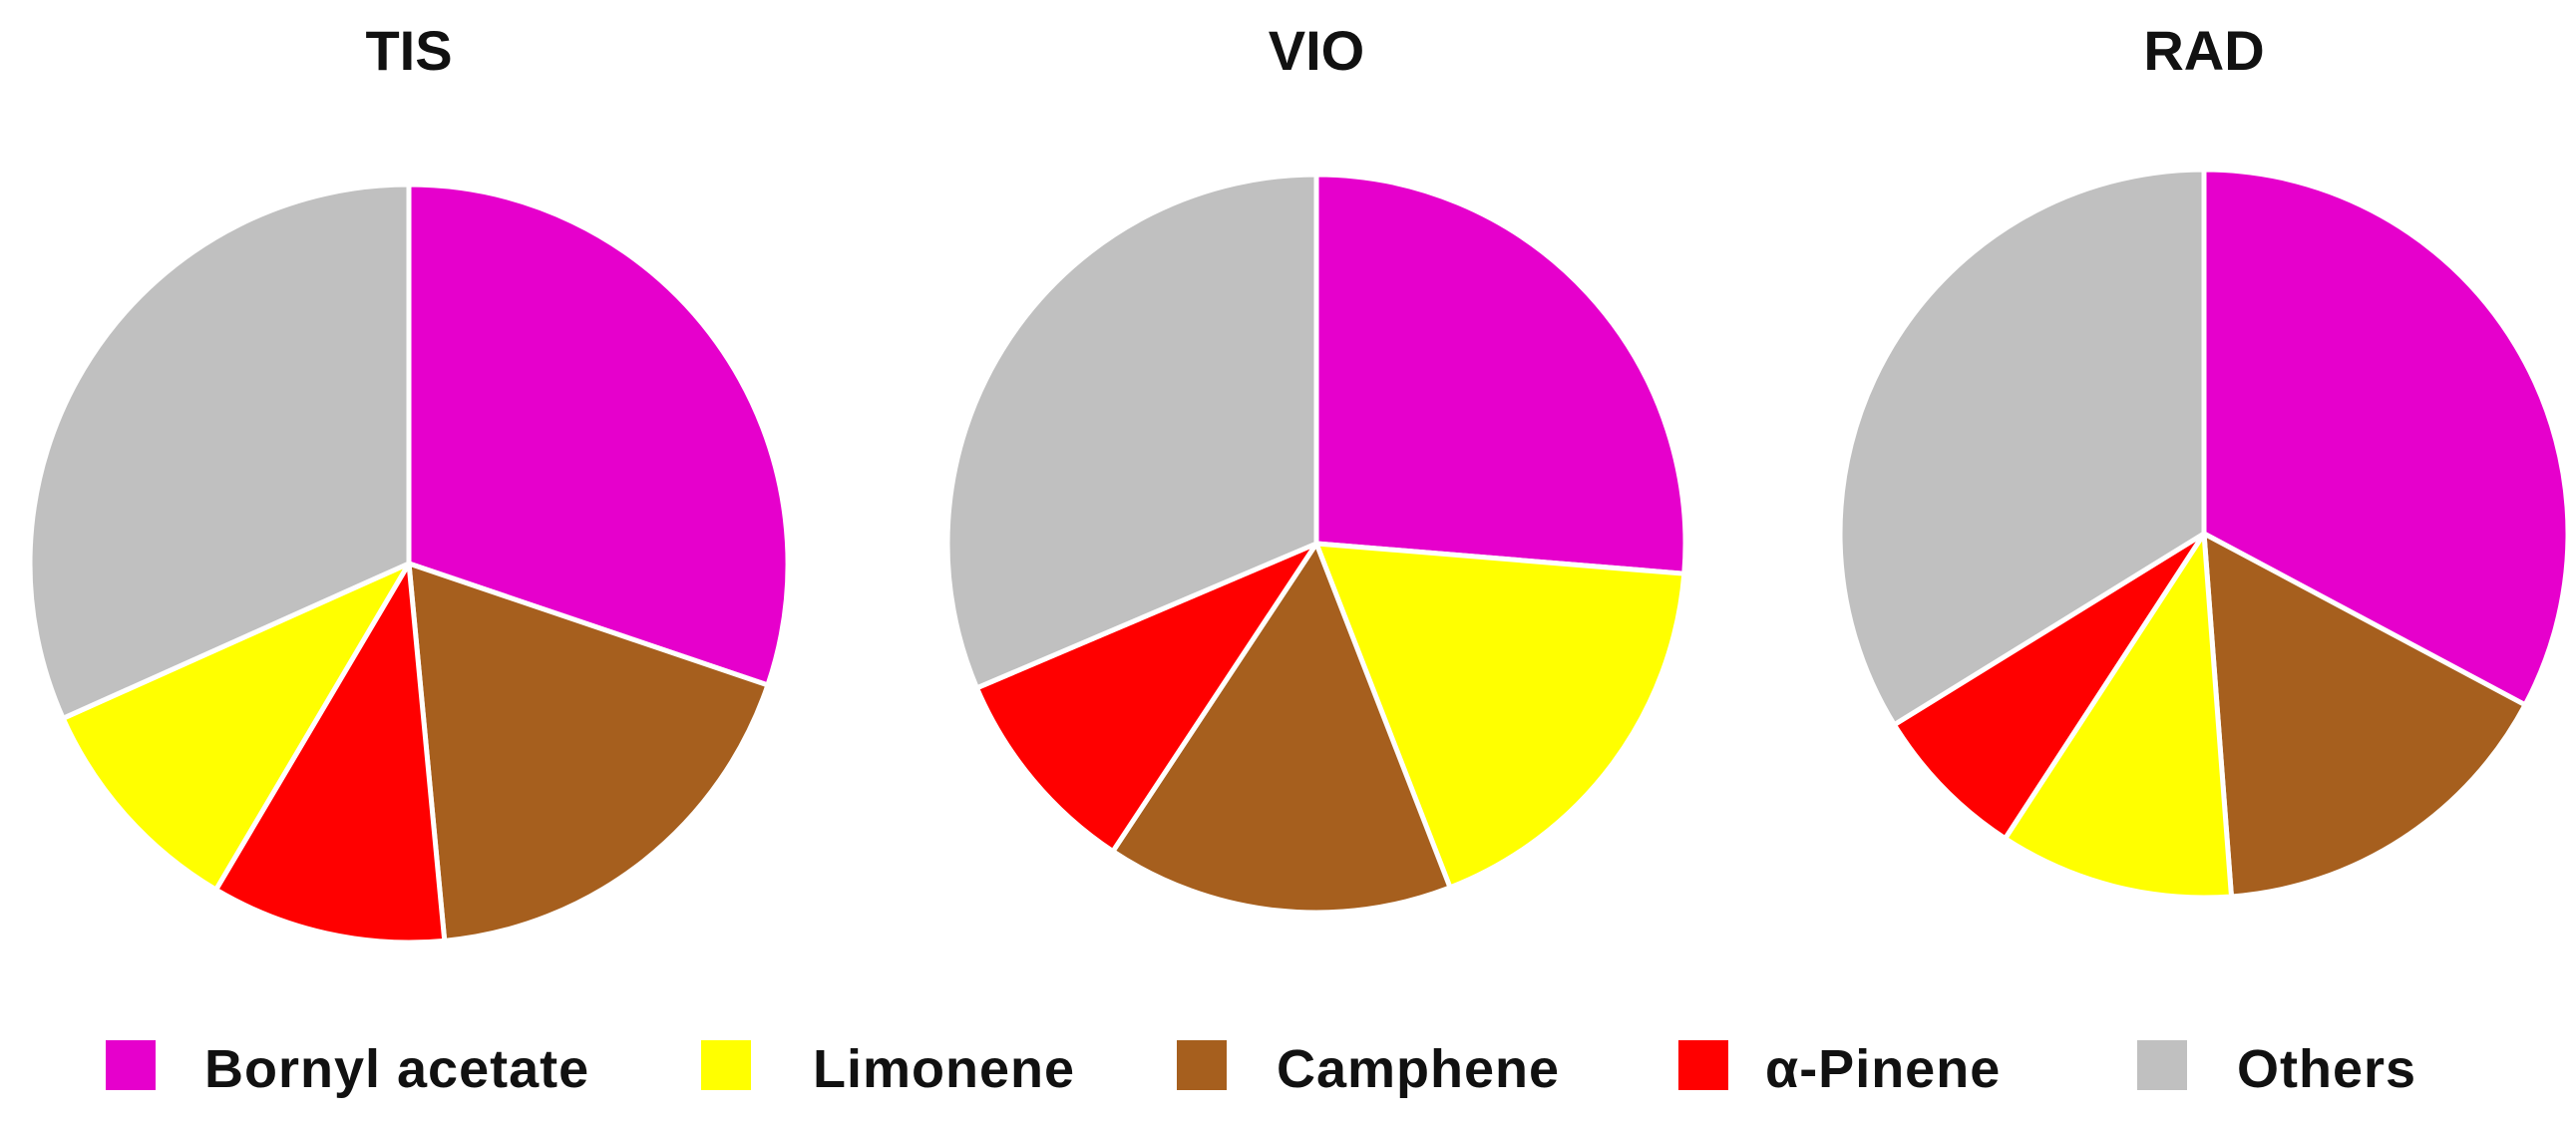 The width and height of the screenshot is (2576, 1130). What do you see at coordinates (599, 435) in the screenshot?
I see `pie-slice-tis-bornyl-acetate` at bounding box center [599, 435].